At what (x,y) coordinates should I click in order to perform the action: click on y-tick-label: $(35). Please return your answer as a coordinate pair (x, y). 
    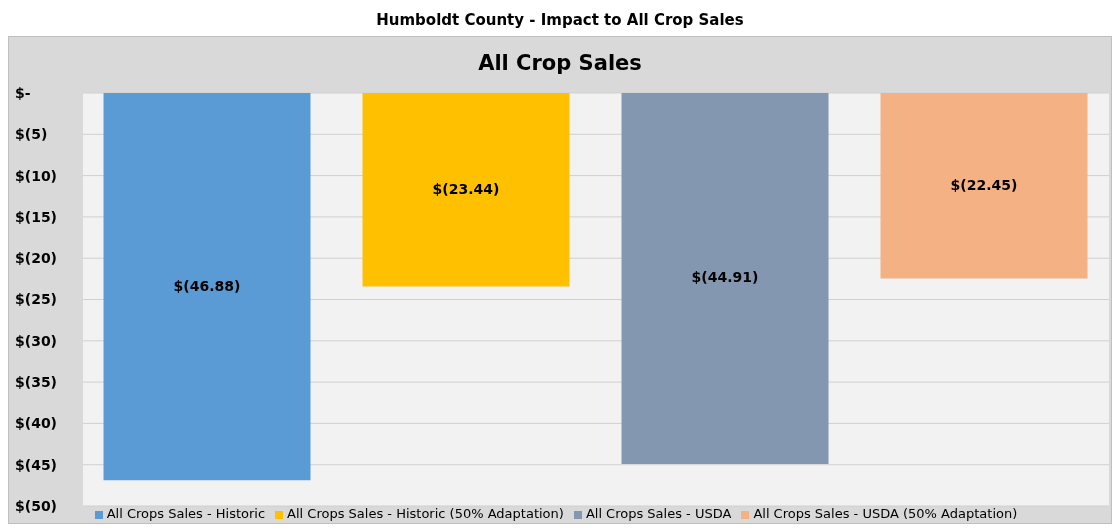
    Looking at the image, I should click on (36, 382).